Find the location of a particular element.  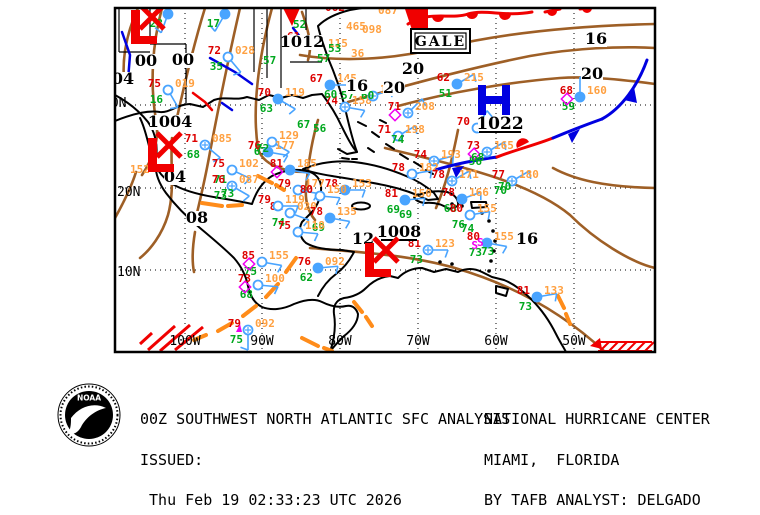

map-label: 56 is located at coordinates (320, 128).